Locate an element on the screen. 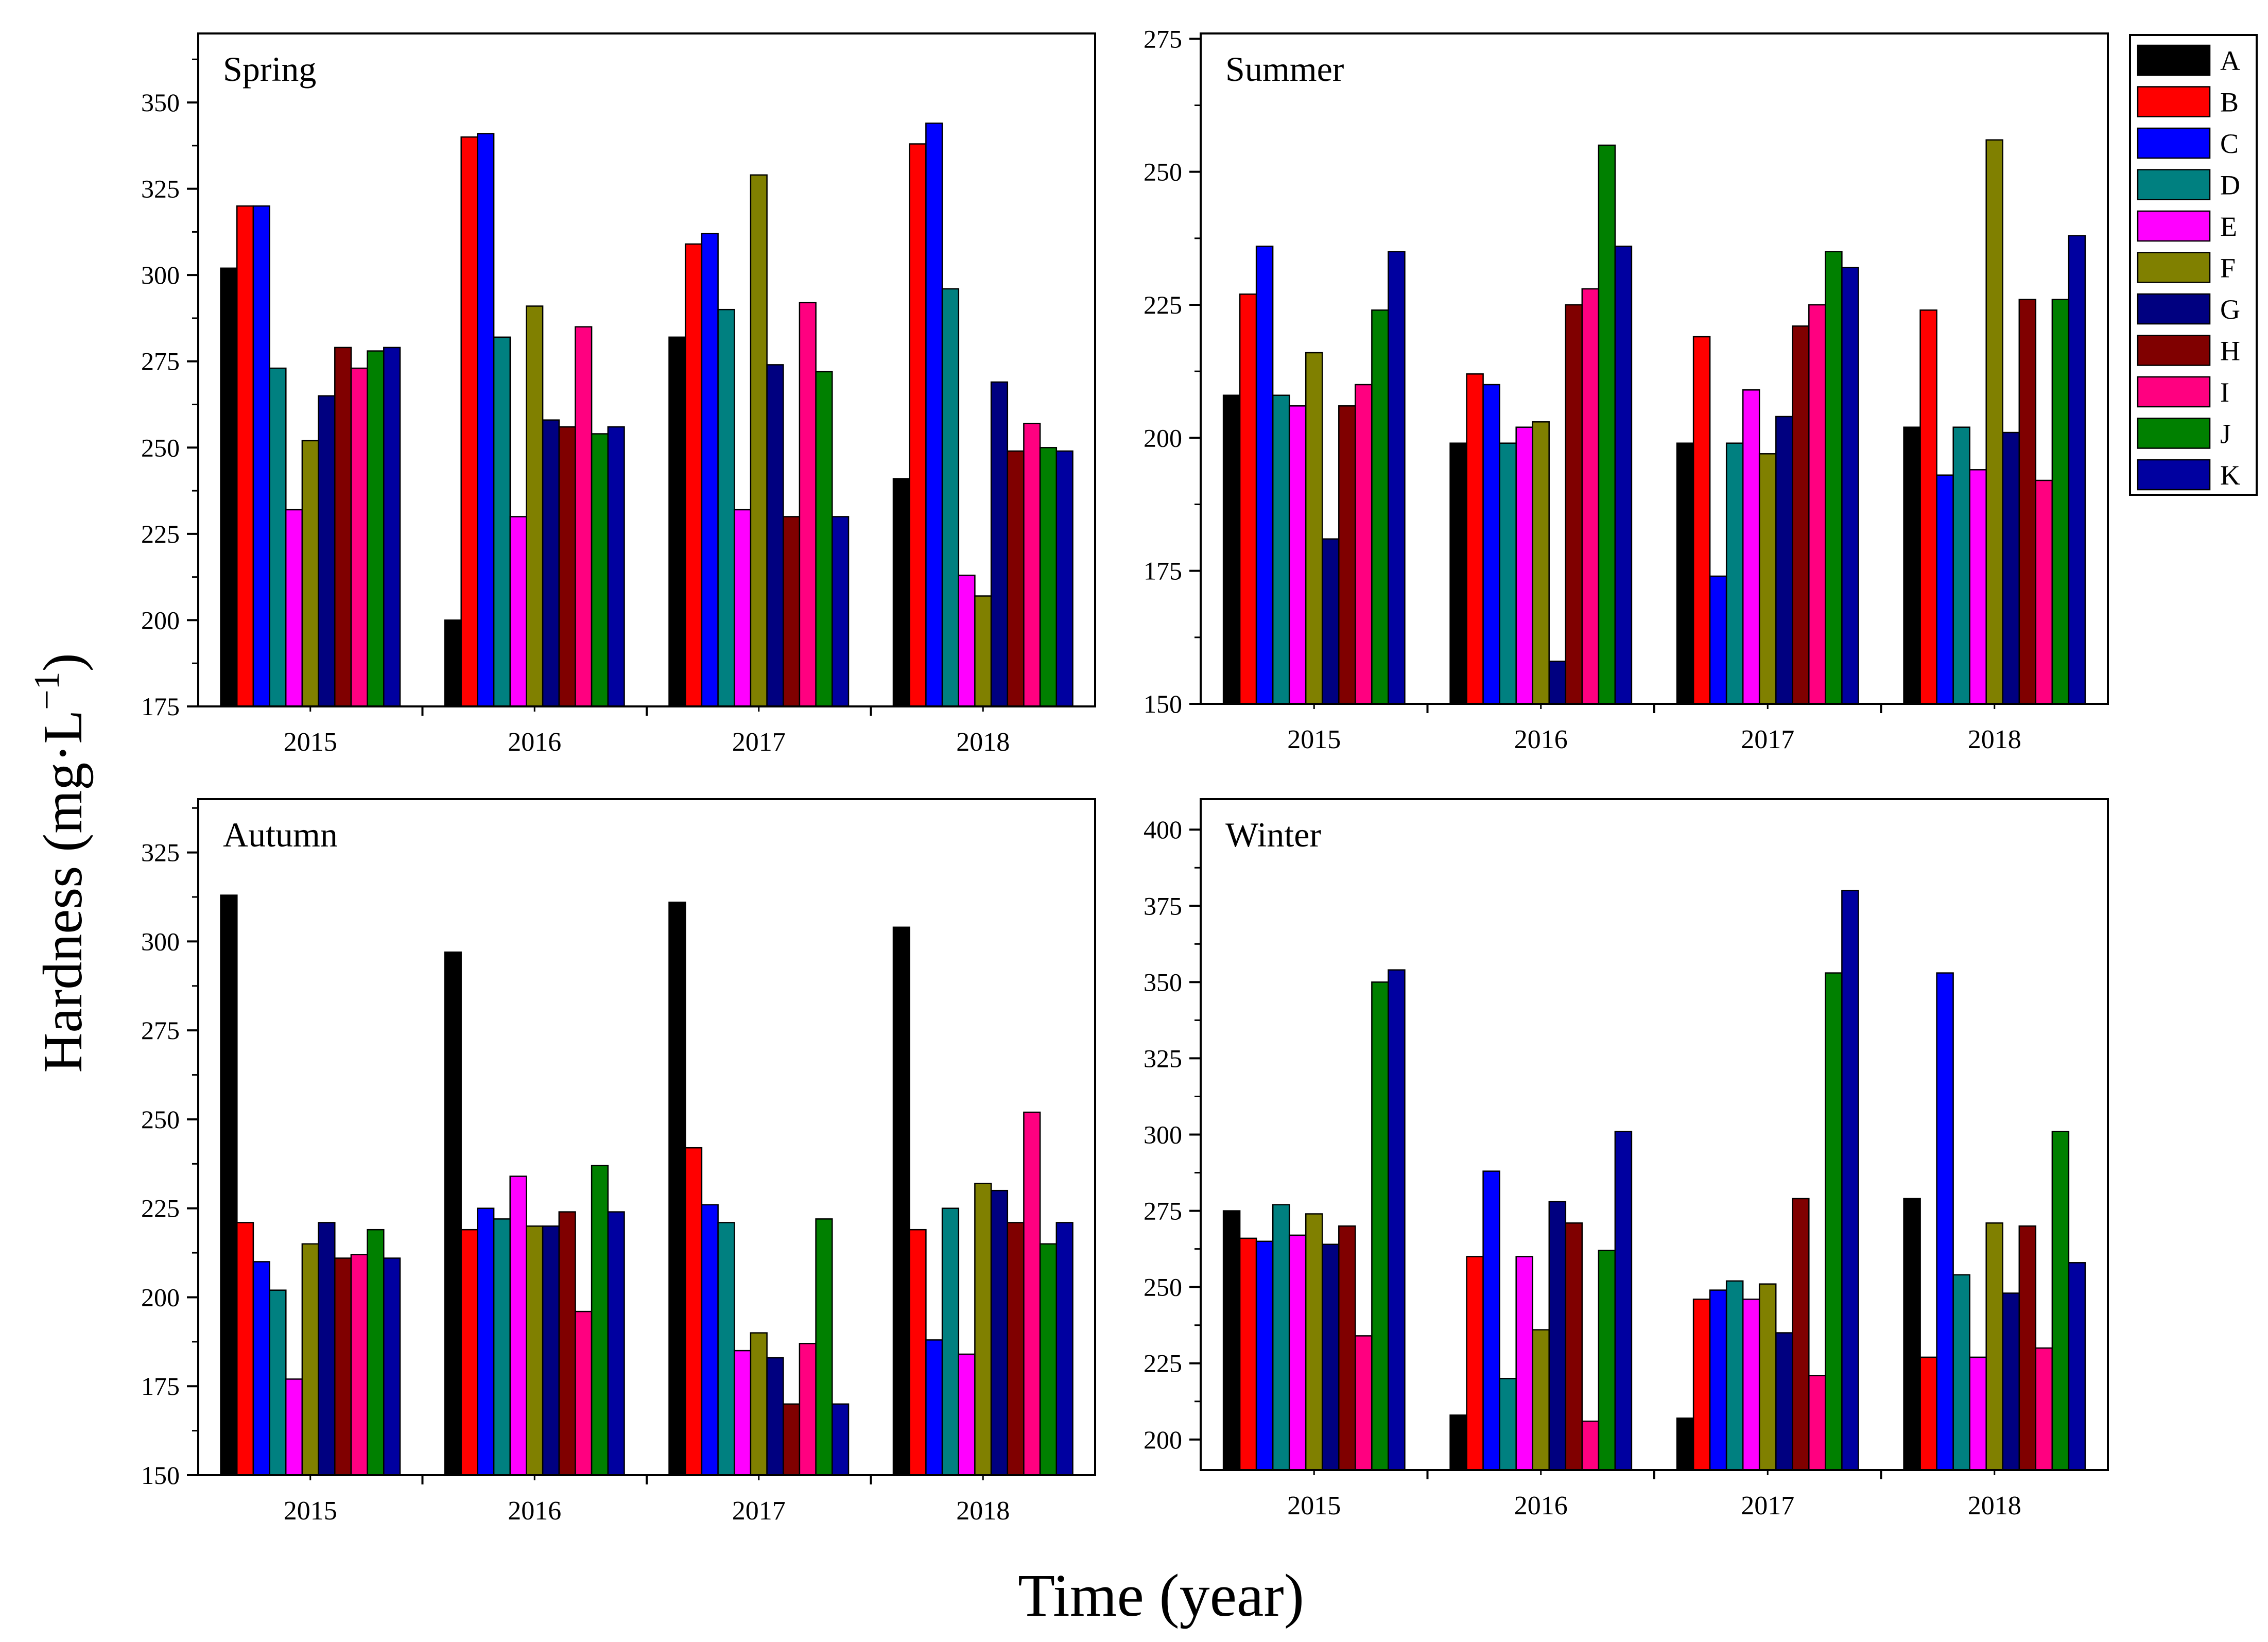  y-tick-label-spring-300: 300 is located at coordinates (160, 275).